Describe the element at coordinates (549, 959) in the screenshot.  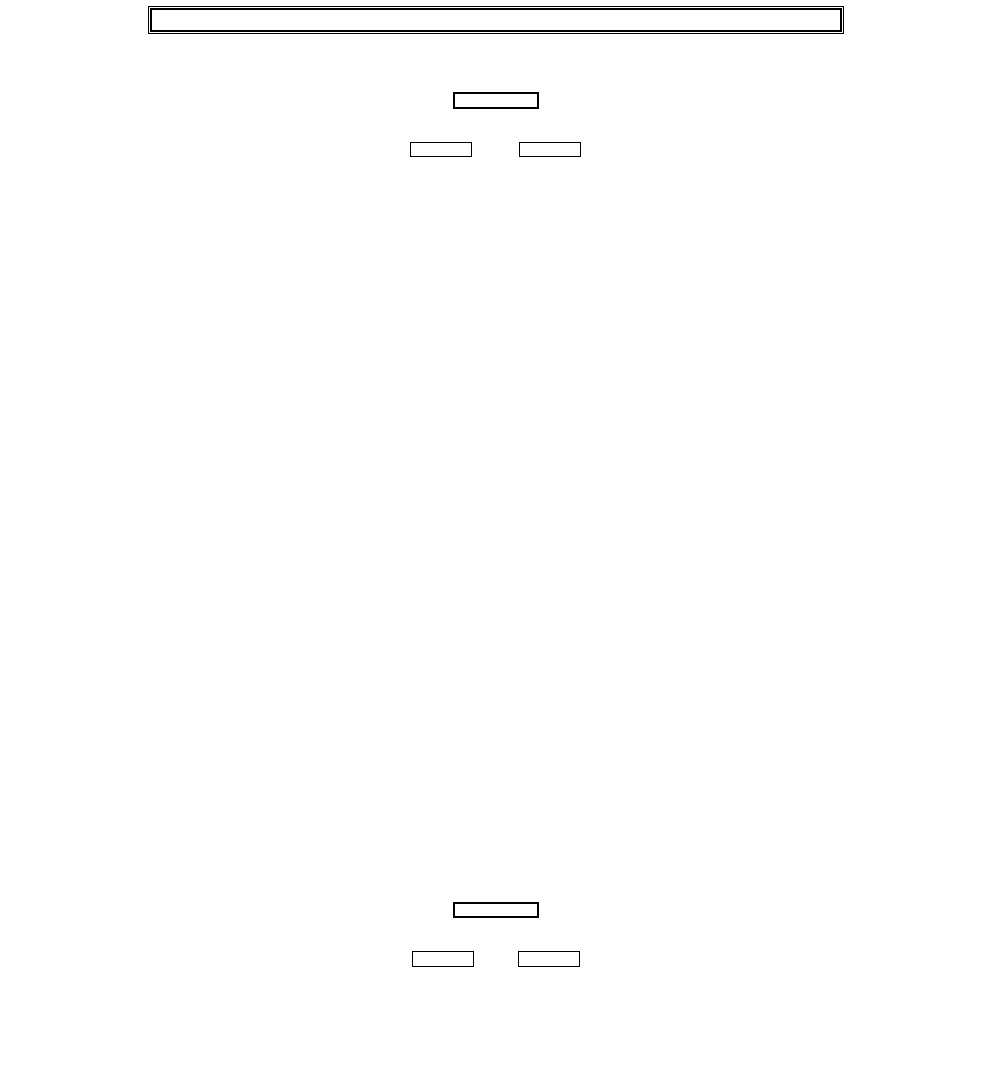
I see `third-slot-right` at that location.